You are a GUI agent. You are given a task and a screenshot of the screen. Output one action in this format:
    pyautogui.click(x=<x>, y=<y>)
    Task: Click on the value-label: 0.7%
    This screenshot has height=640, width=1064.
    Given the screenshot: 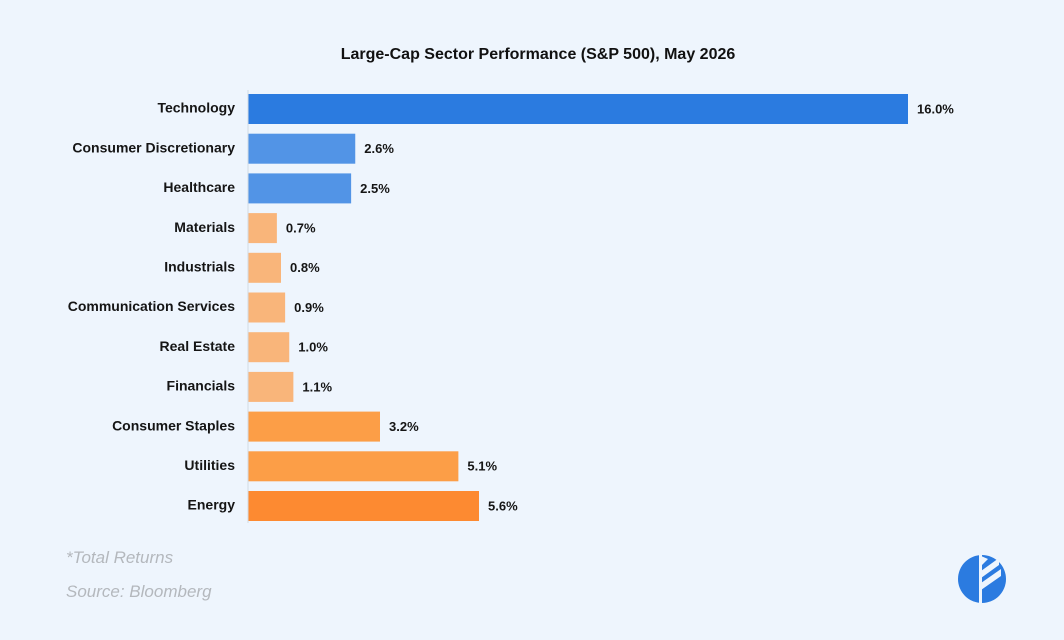 What is the action you would take?
    pyautogui.click(x=301, y=228)
    